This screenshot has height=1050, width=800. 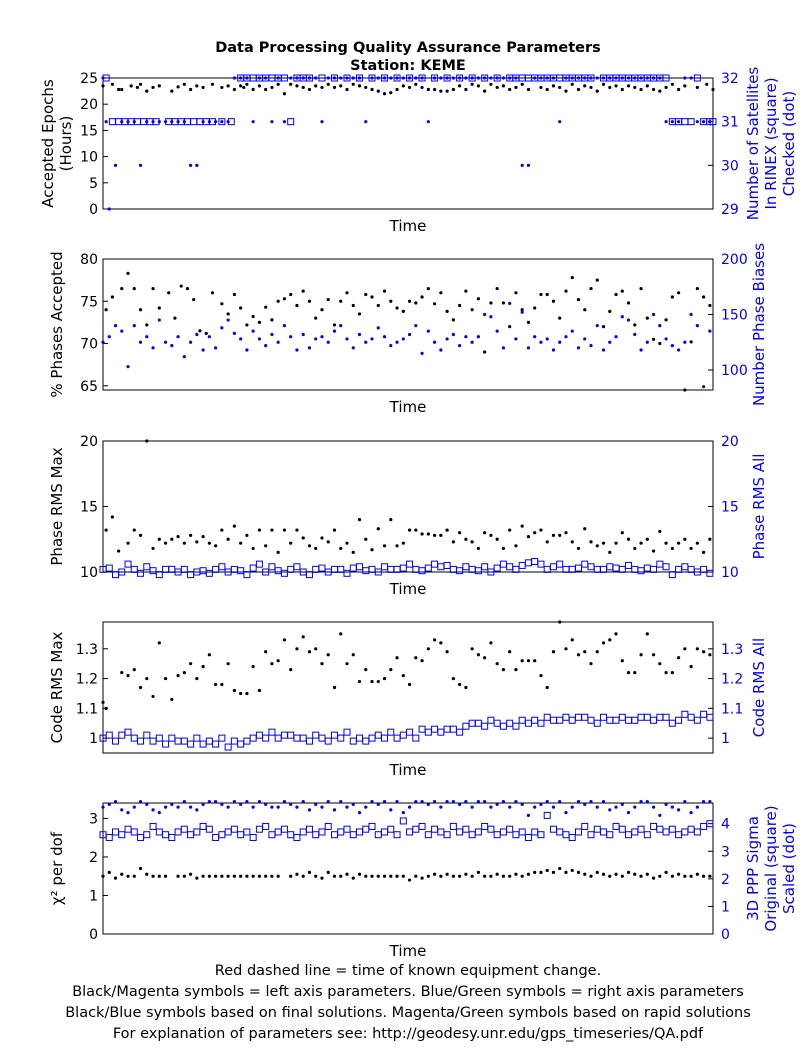 What do you see at coordinates (730, 573) in the screenshot?
I see `y-tick-label-right: 10` at bounding box center [730, 573].